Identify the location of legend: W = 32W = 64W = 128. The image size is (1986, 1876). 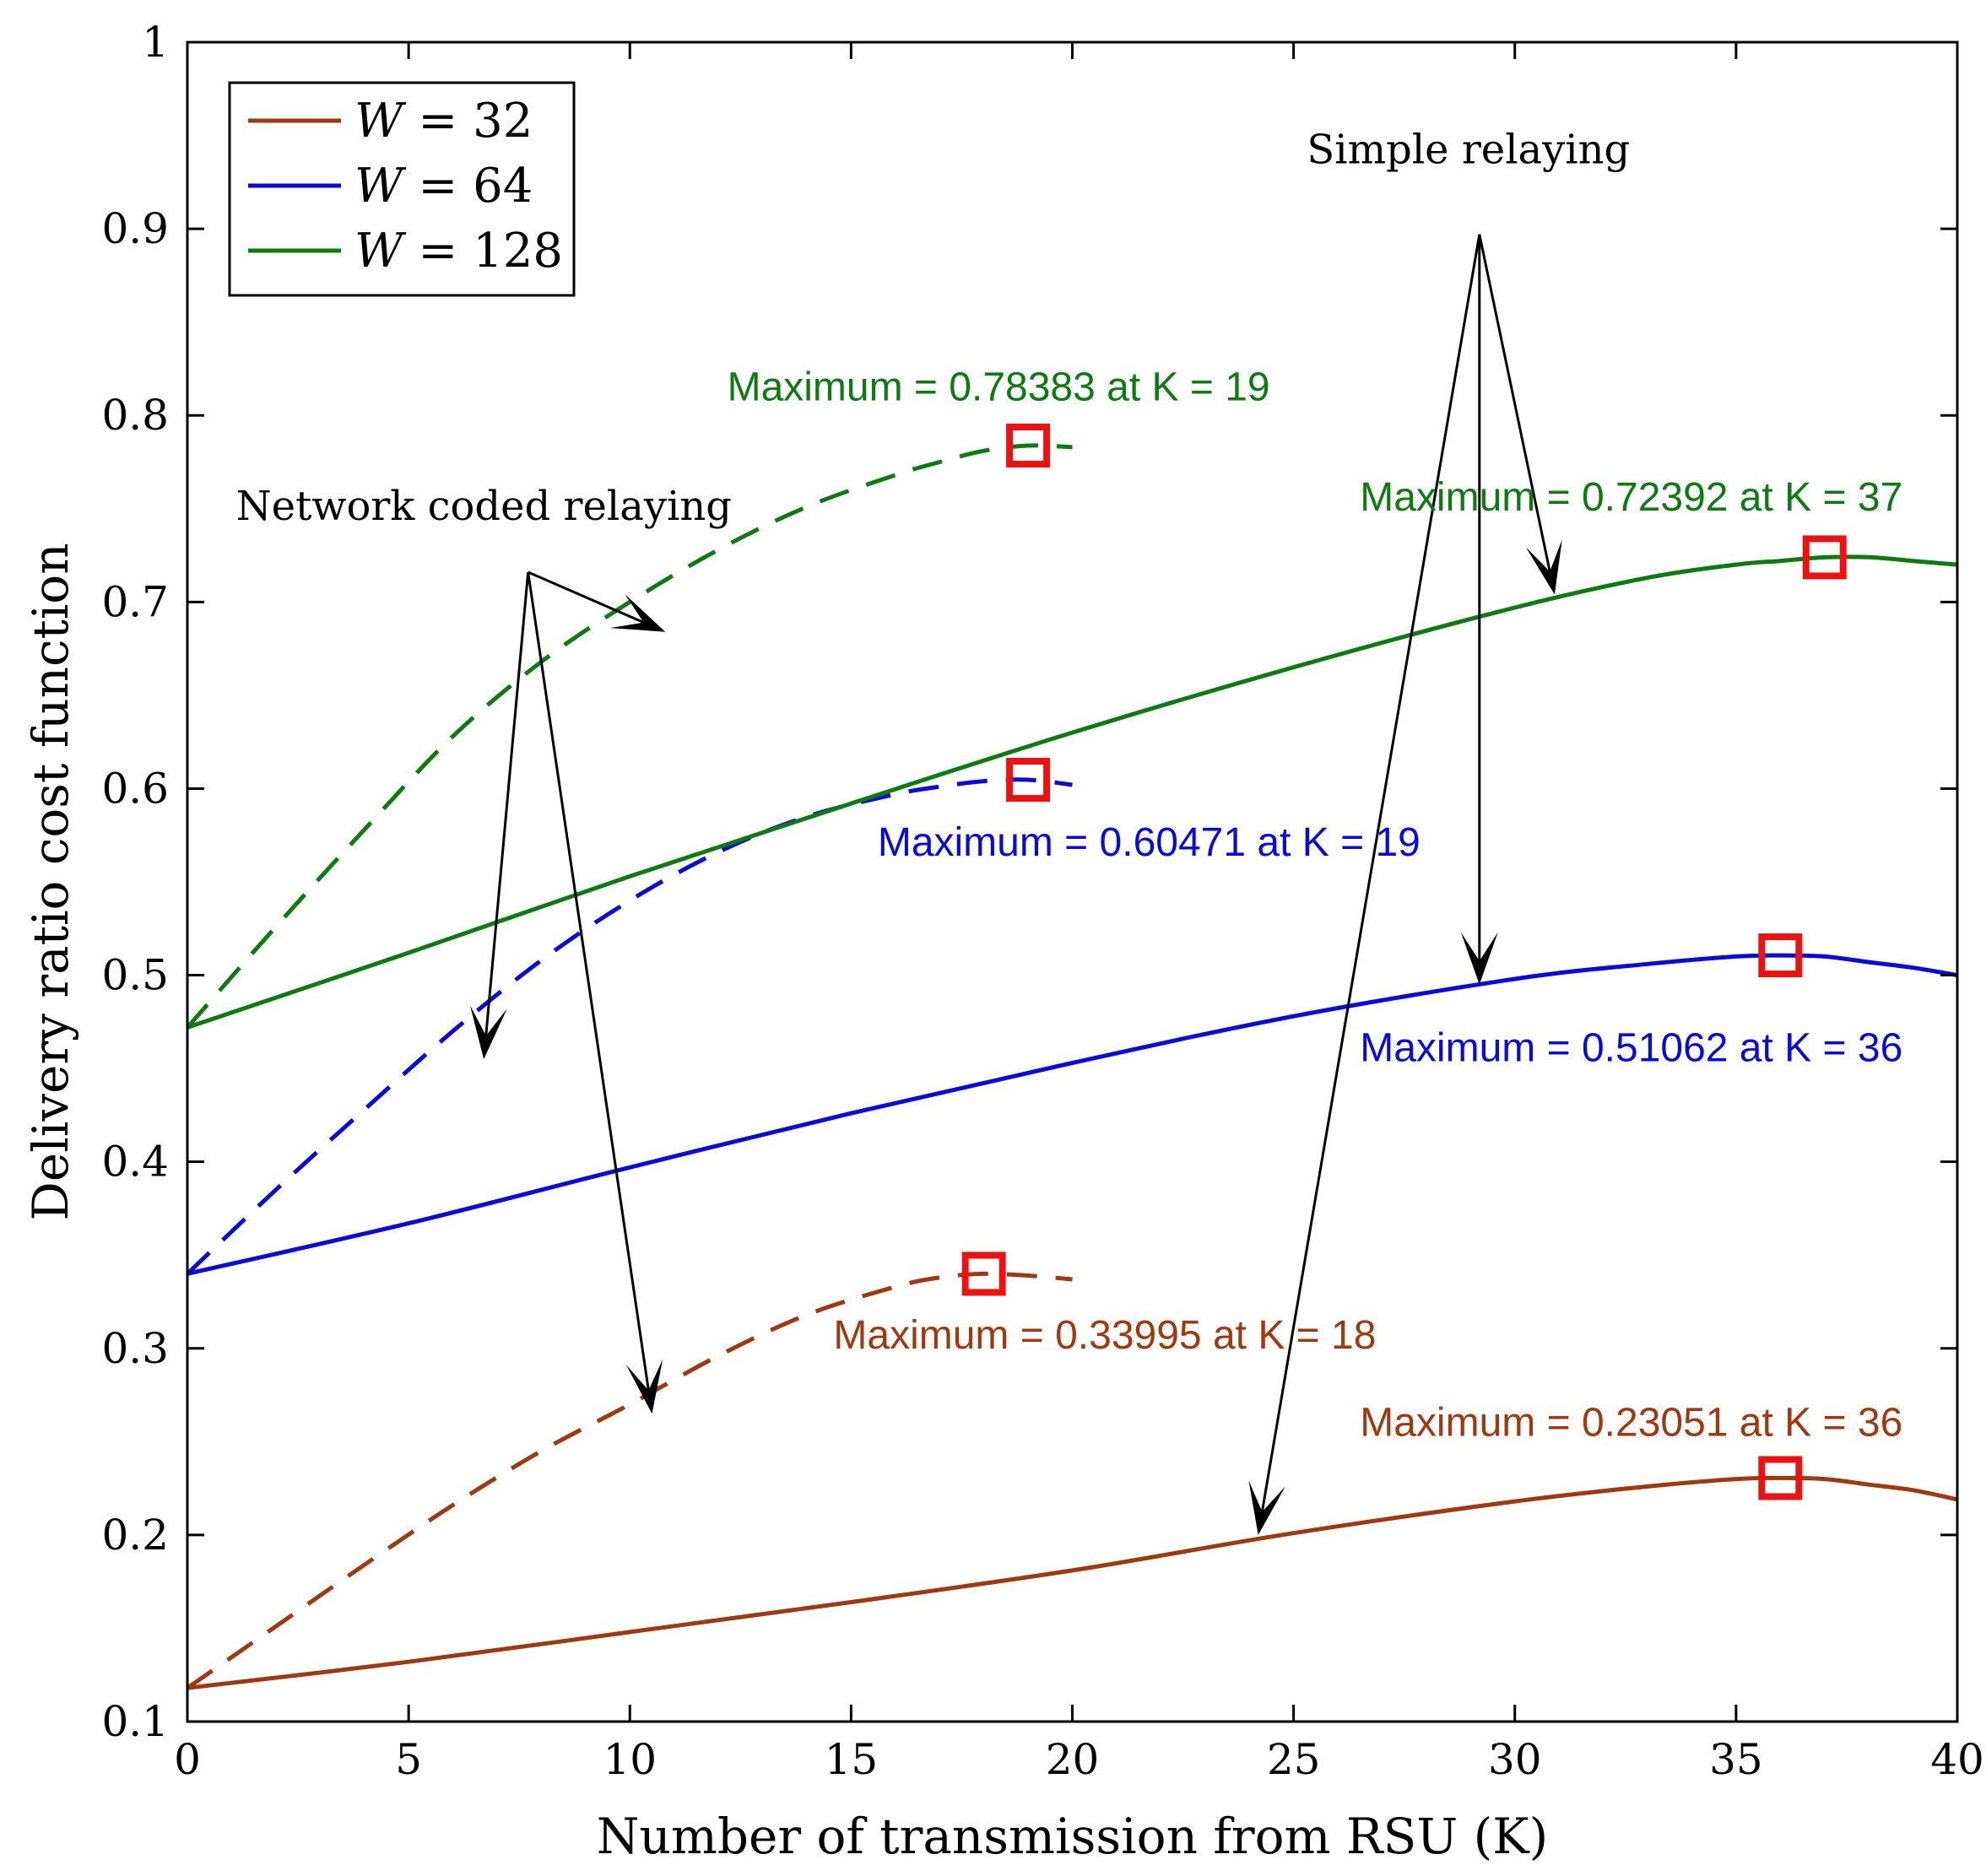
(402, 189).